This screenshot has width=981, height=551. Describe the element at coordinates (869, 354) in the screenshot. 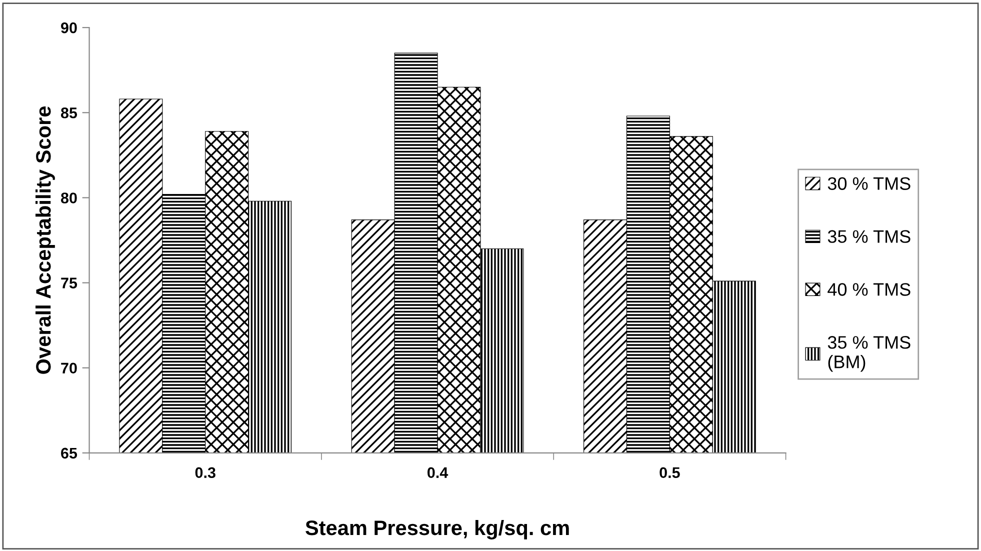

I see `legend-label: 35 % TMS (BM)` at that location.